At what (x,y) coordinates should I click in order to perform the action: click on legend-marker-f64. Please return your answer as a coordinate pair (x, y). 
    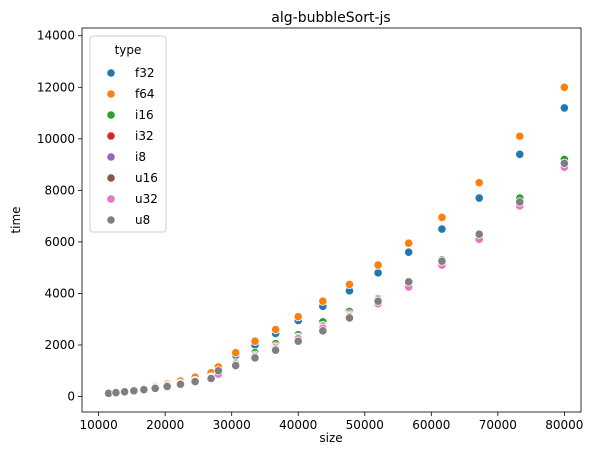
    Looking at the image, I should click on (111, 94).